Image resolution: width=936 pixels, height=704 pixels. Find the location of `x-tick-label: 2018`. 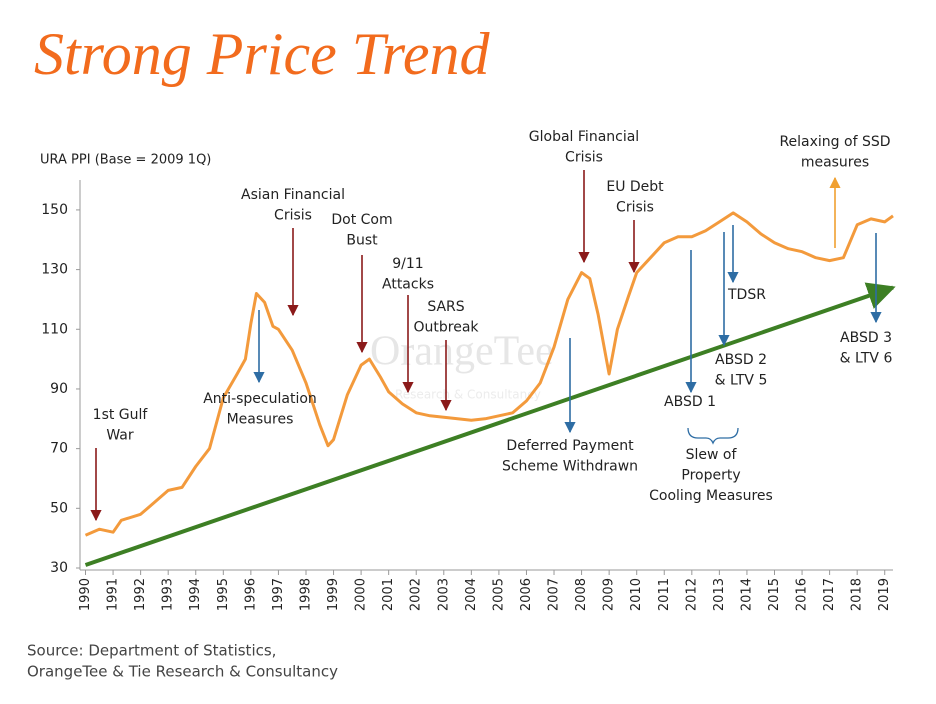

x-tick-label: 2018 is located at coordinates (857, 594).